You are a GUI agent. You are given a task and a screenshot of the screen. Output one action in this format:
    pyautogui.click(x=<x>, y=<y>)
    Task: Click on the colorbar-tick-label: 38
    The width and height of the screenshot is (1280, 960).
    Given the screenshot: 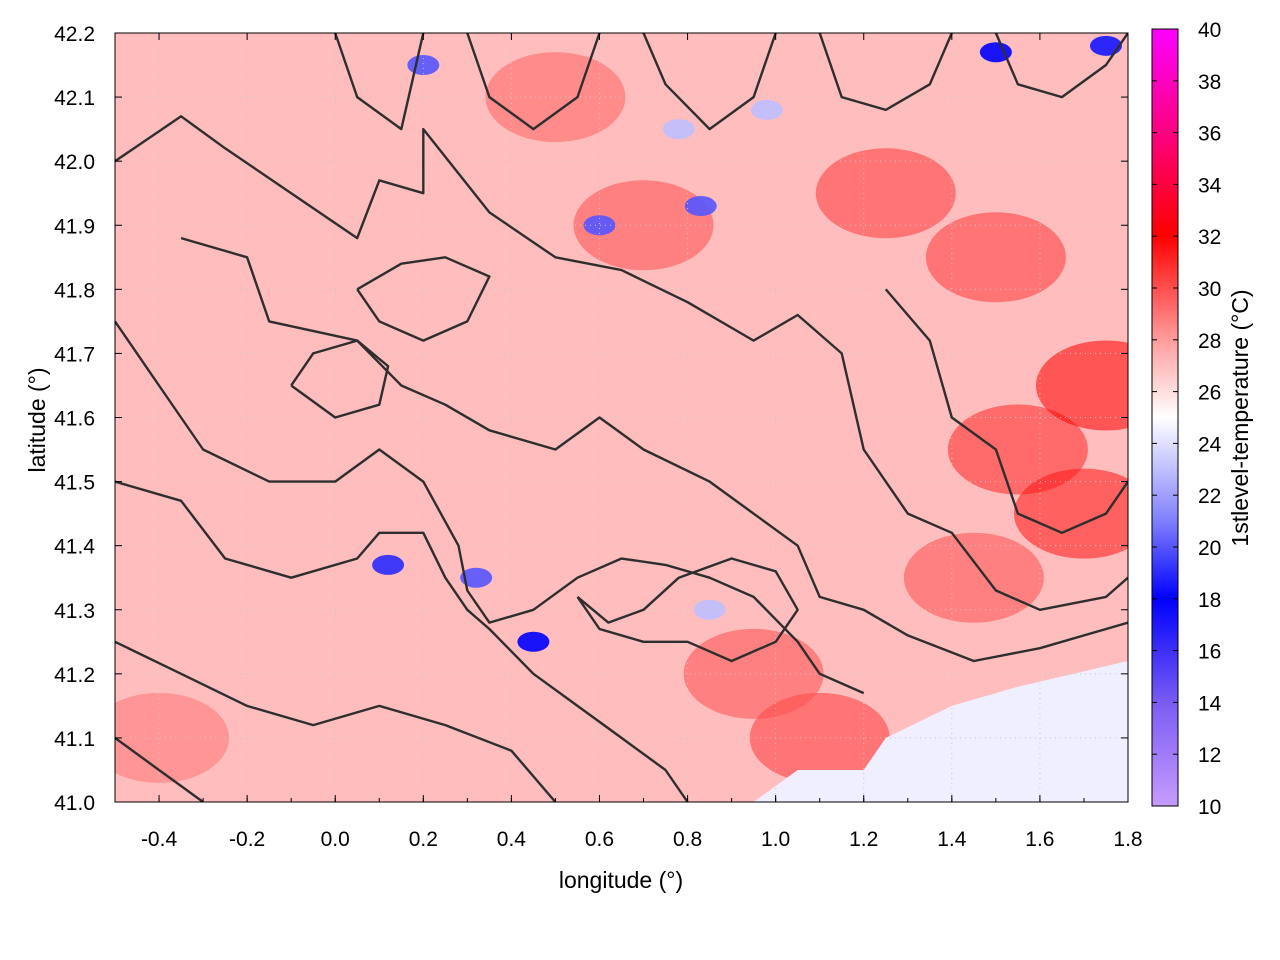 What is the action you would take?
    pyautogui.click(x=1209, y=82)
    